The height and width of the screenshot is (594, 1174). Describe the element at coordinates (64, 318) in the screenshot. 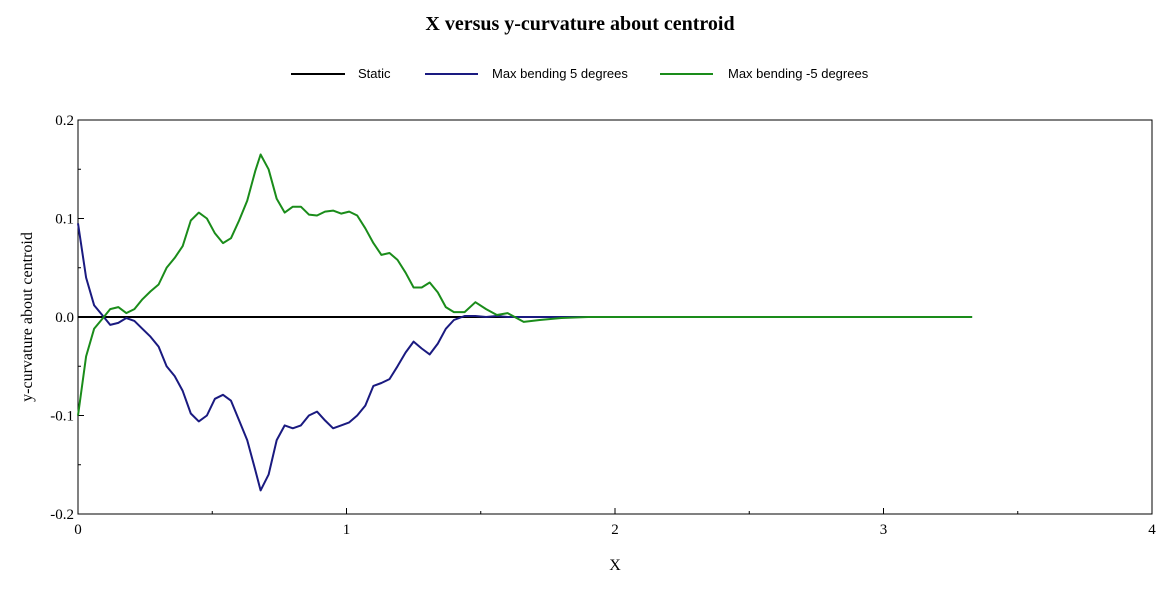

I see `y-tick-label: 0.0` at that location.